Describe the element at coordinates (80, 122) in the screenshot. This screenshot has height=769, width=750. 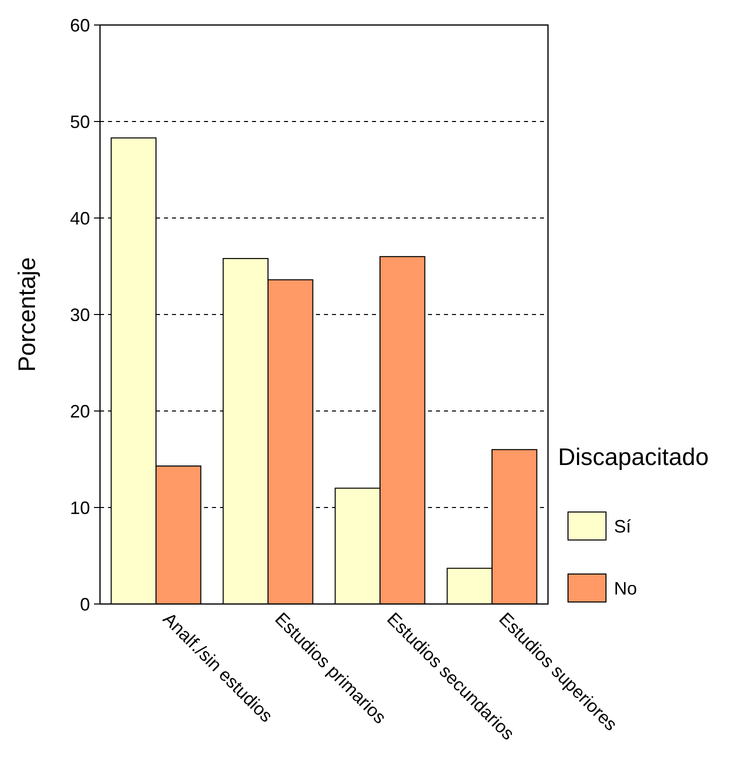
I see `y-tick-label: 50` at that location.